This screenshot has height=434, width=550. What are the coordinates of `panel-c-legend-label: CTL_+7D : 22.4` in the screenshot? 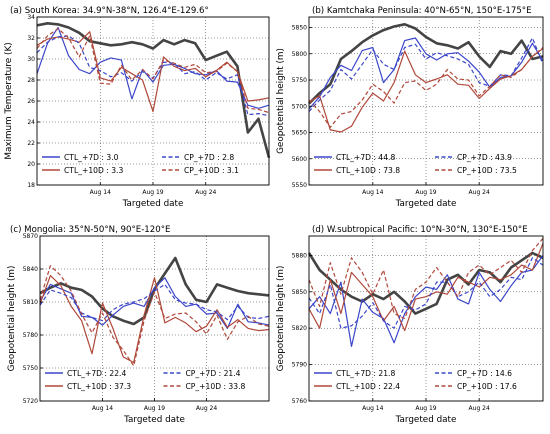 It's located at (96, 373).